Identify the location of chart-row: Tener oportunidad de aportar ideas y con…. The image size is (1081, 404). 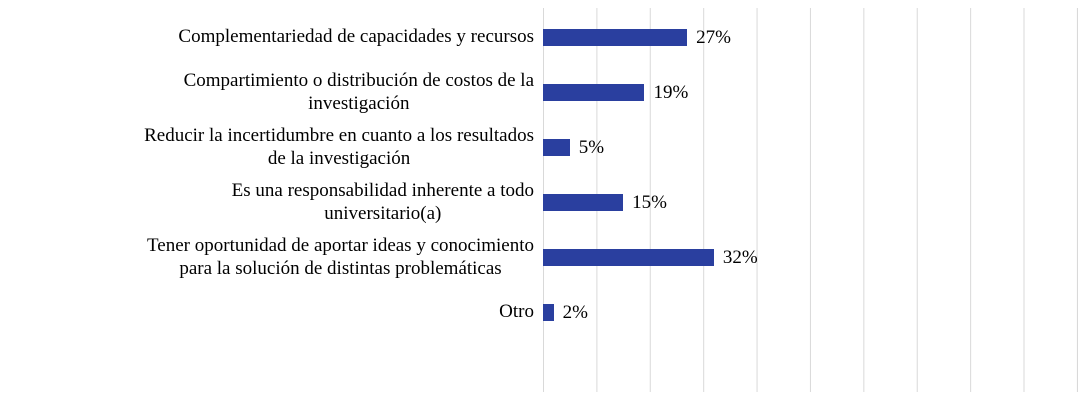
(538, 257).